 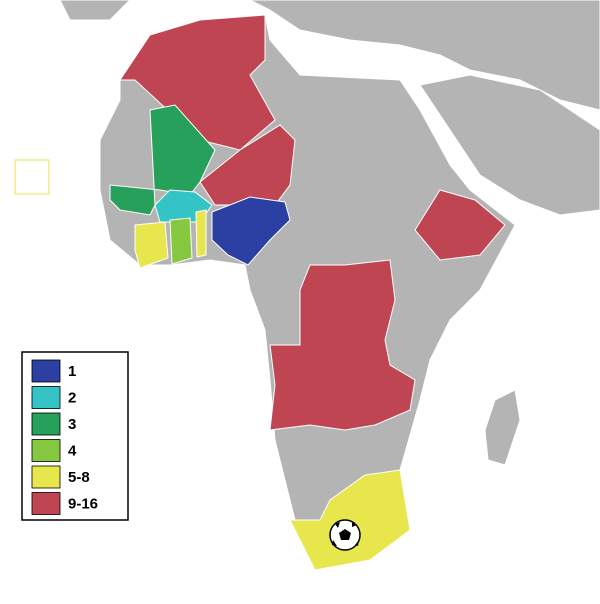 I want to click on ivory-coast, so click(x=151, y=245).